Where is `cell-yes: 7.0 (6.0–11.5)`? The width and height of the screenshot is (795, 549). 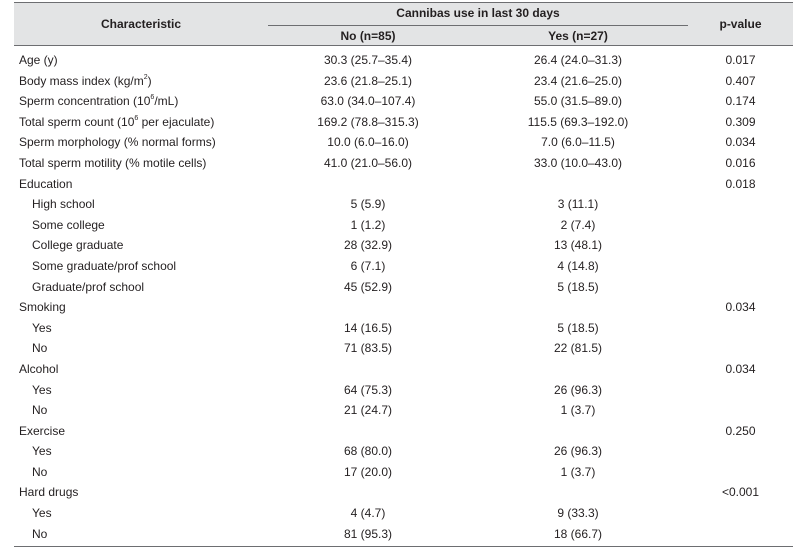 cell-yes: 7.0 (6.0–11.5) is located at coordinates (578, 142).